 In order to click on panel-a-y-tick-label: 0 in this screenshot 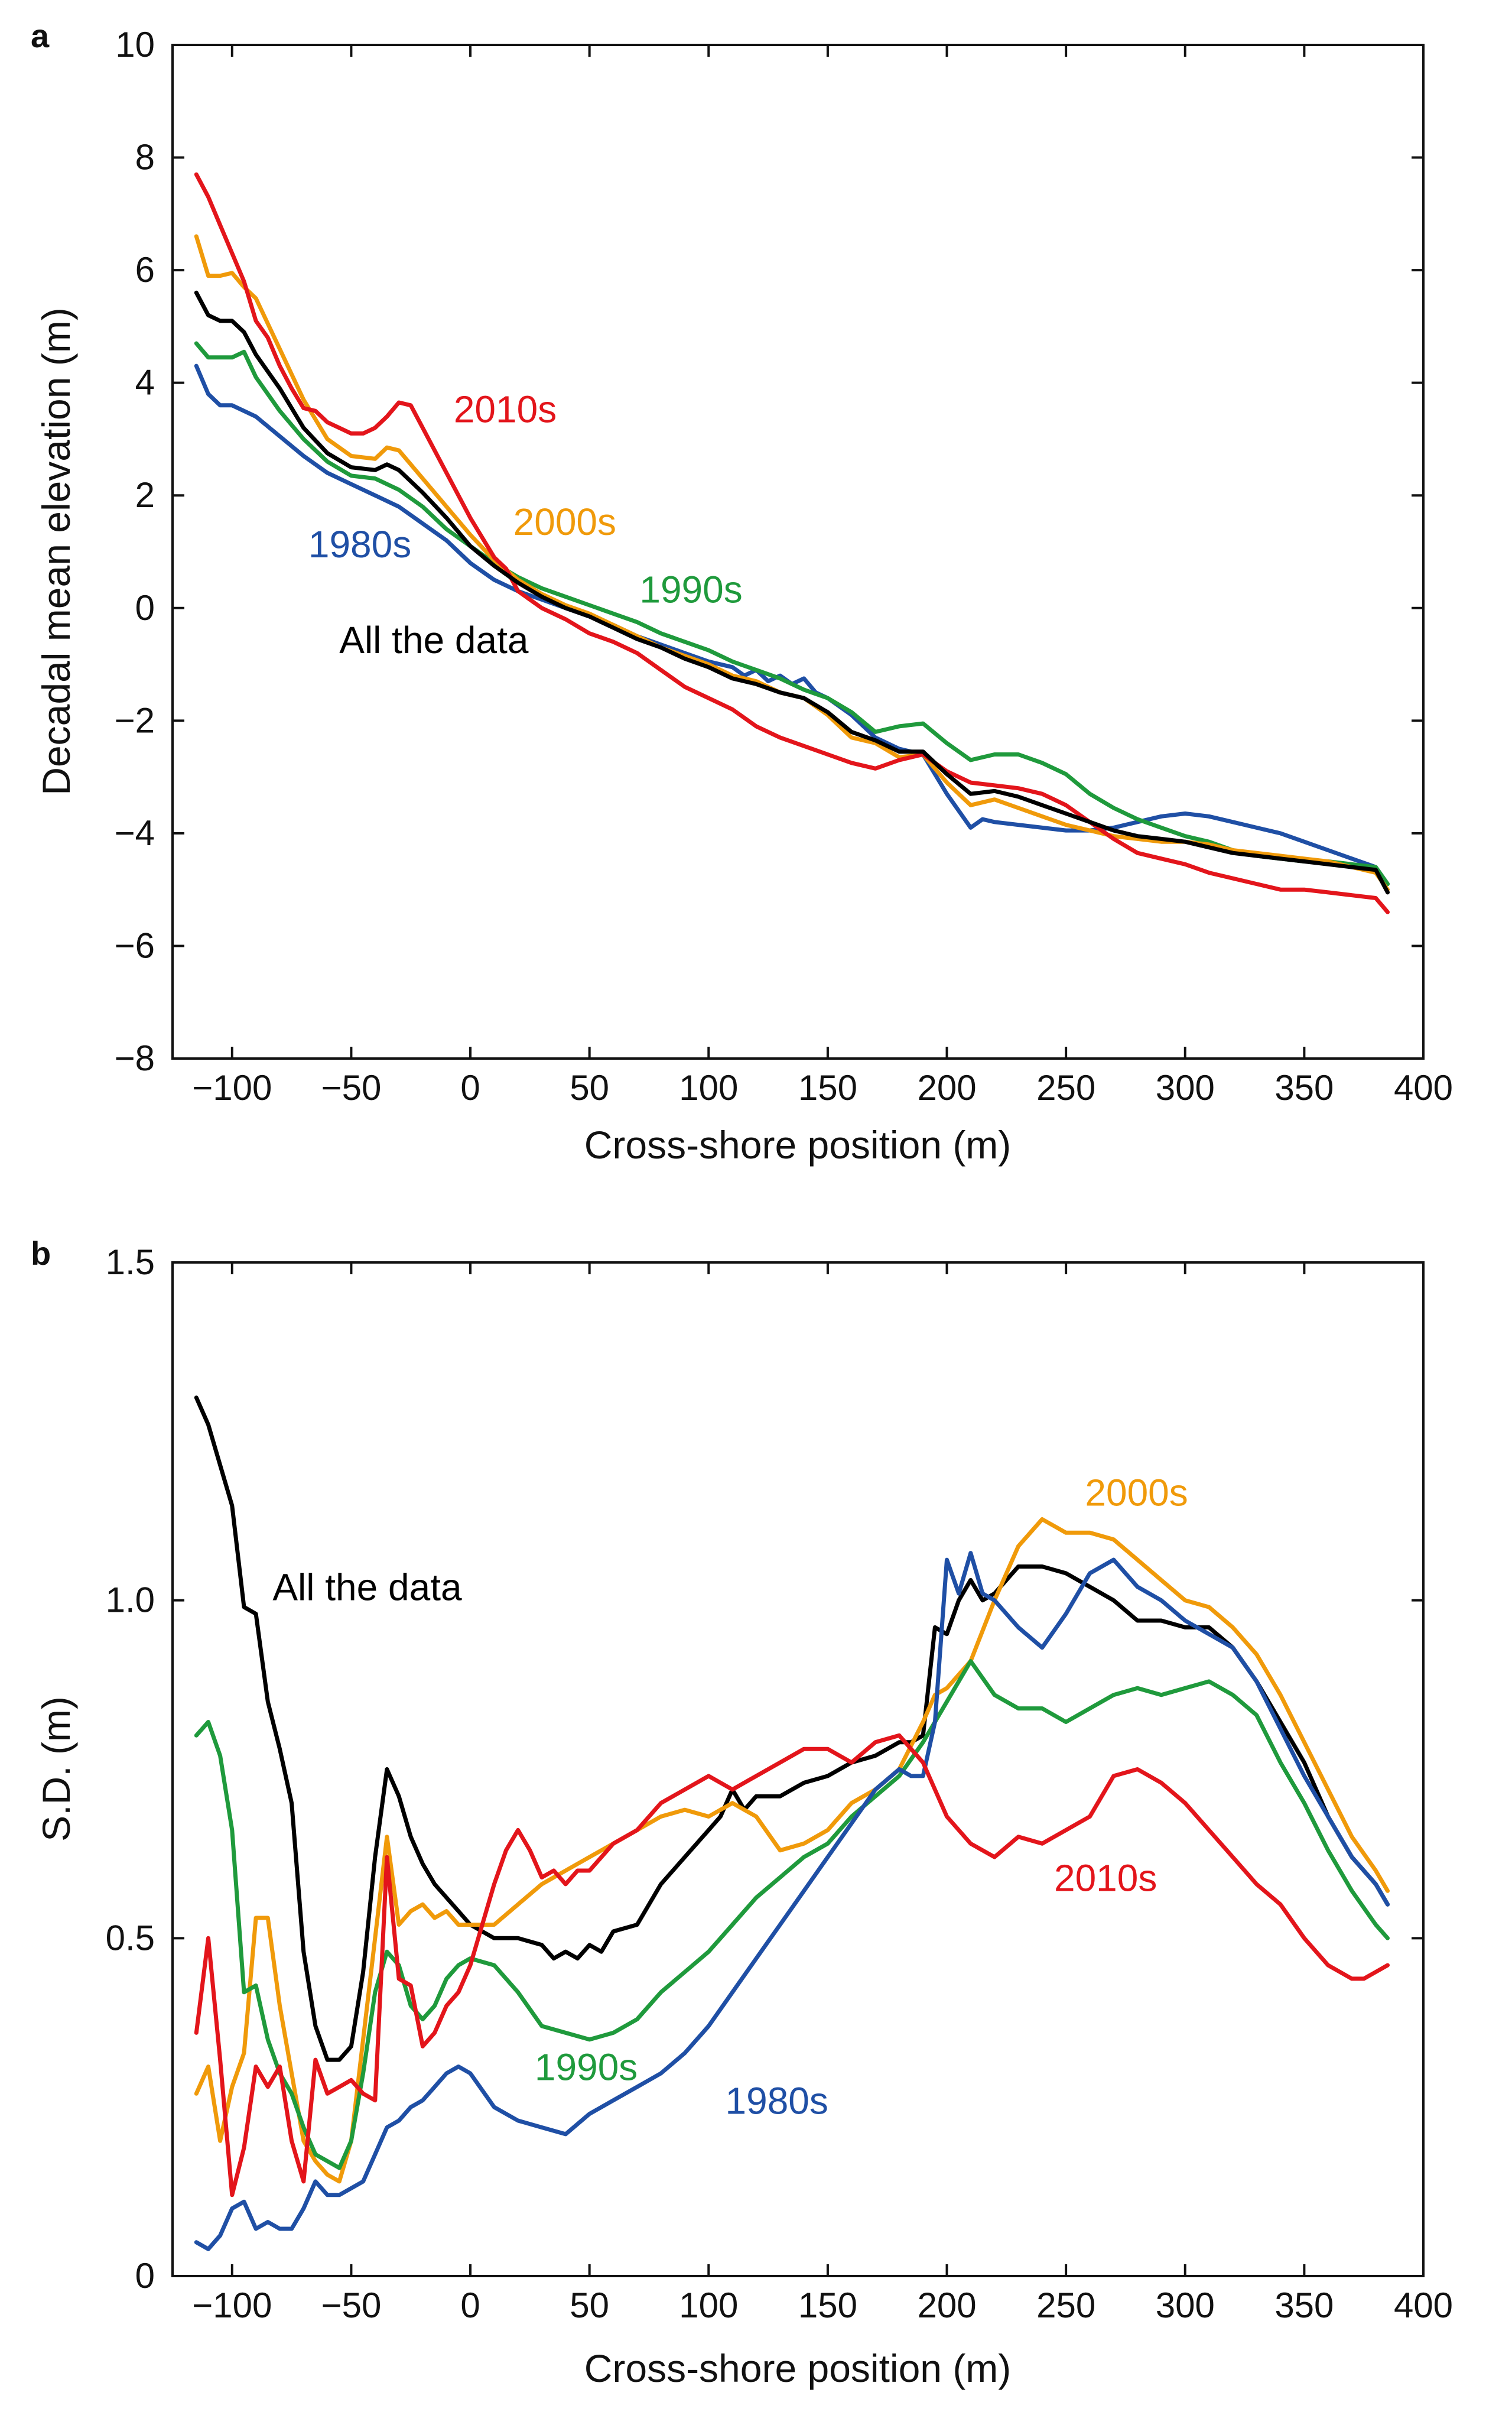, I will do `click(145, 608)`.